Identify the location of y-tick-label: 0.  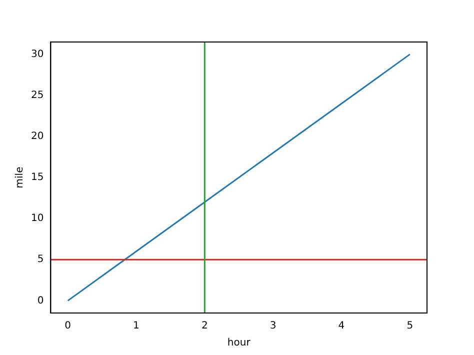
(40, 300).